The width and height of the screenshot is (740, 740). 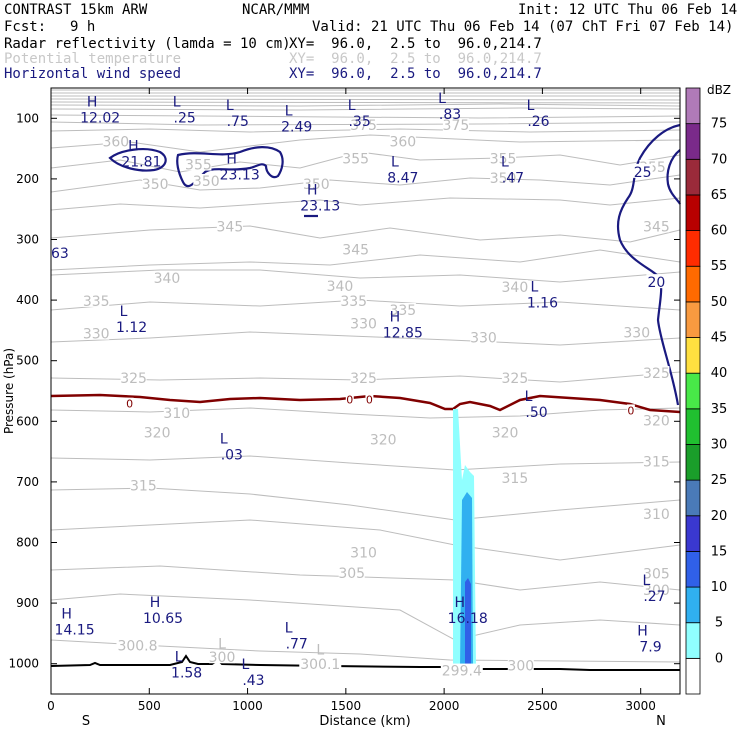 I want to click on theta-label: 310, so click(x=176, y=414).